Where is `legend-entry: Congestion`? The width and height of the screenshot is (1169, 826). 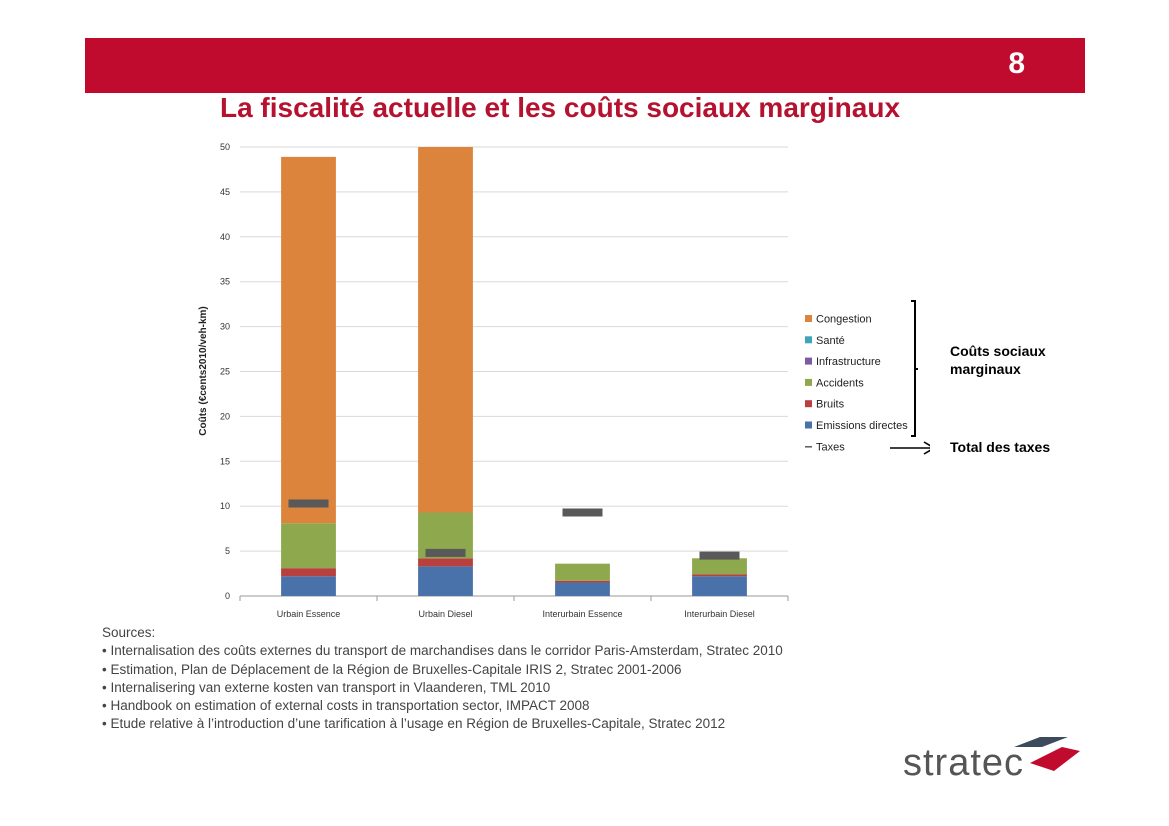 legend-entry: Congestion is located at coordinates (844, 320).